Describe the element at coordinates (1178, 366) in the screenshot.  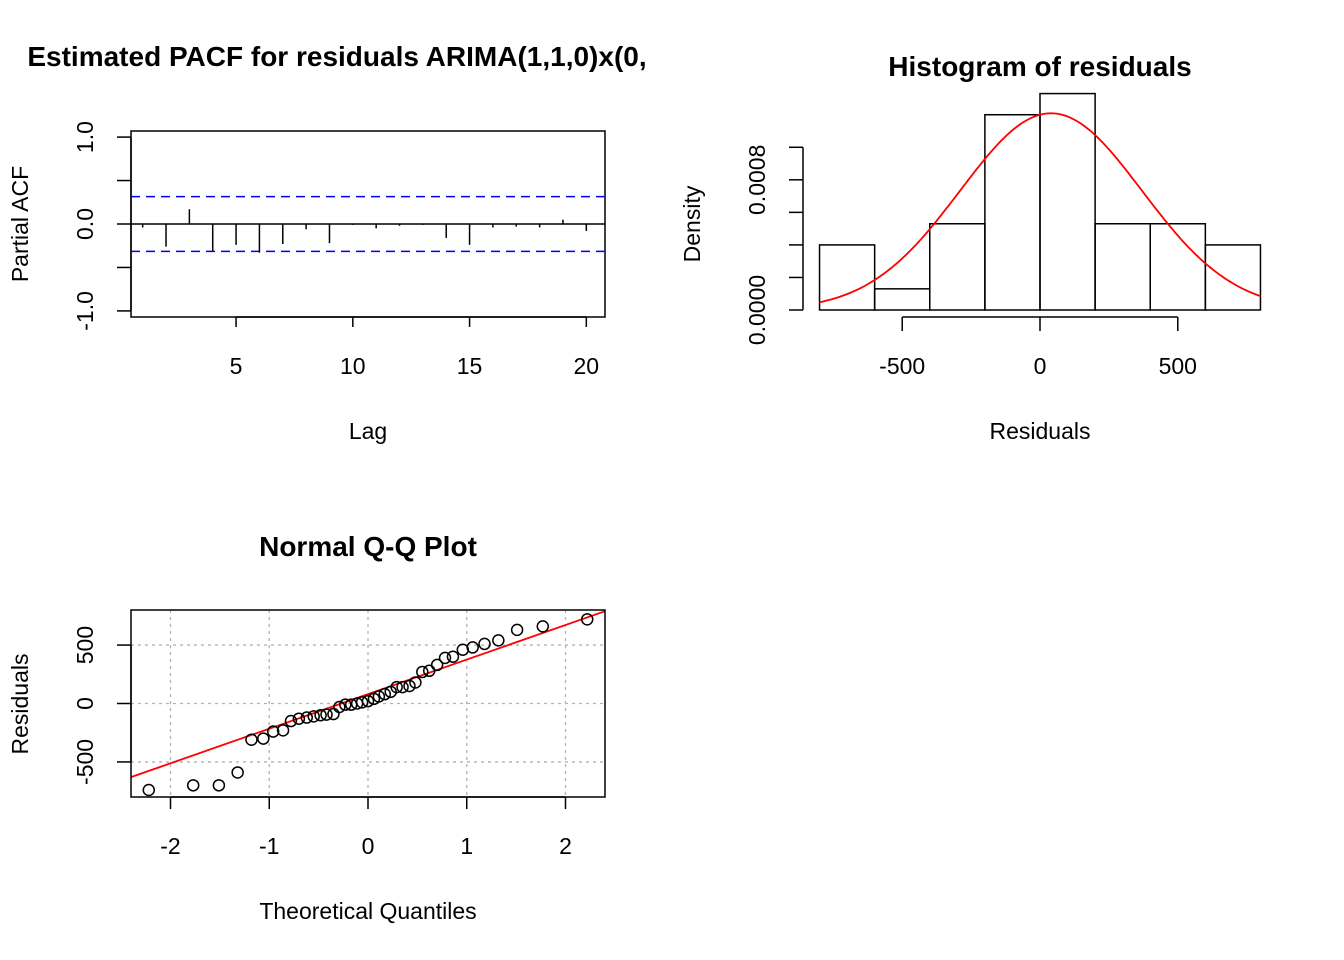
I see `histogram-x-tick-label: 500` at that location.